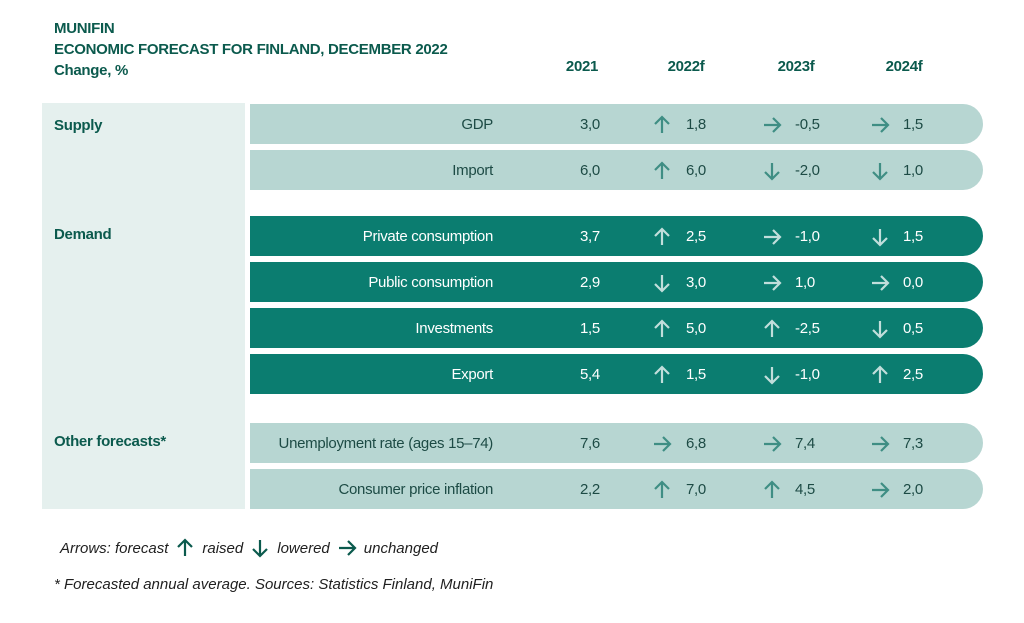 The image size is (1024, 623). I want to click on value-2024f: 0,5, so click(913, 328).